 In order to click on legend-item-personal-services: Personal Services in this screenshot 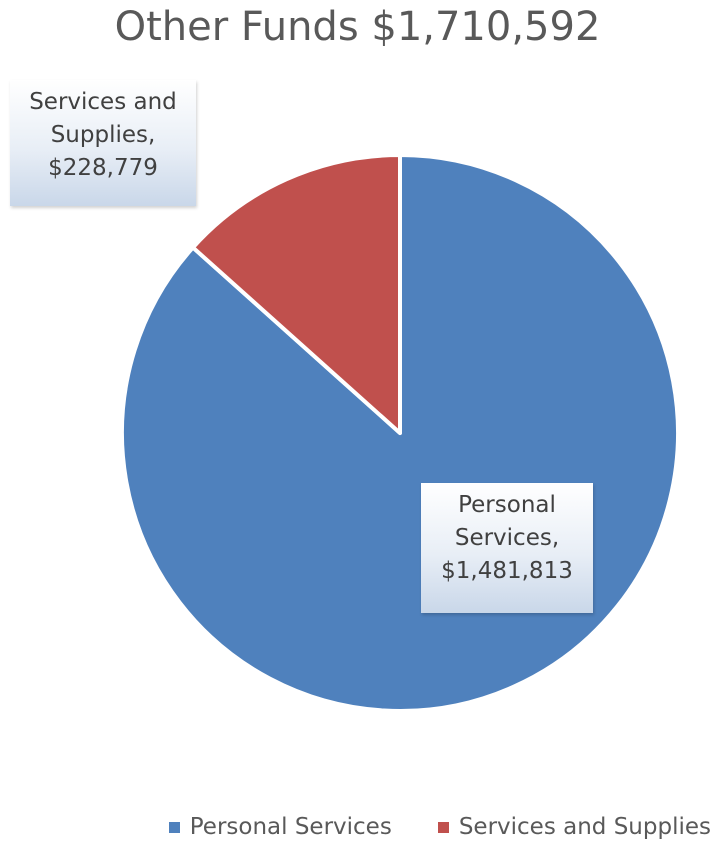, I will do `click(280, 827)`.